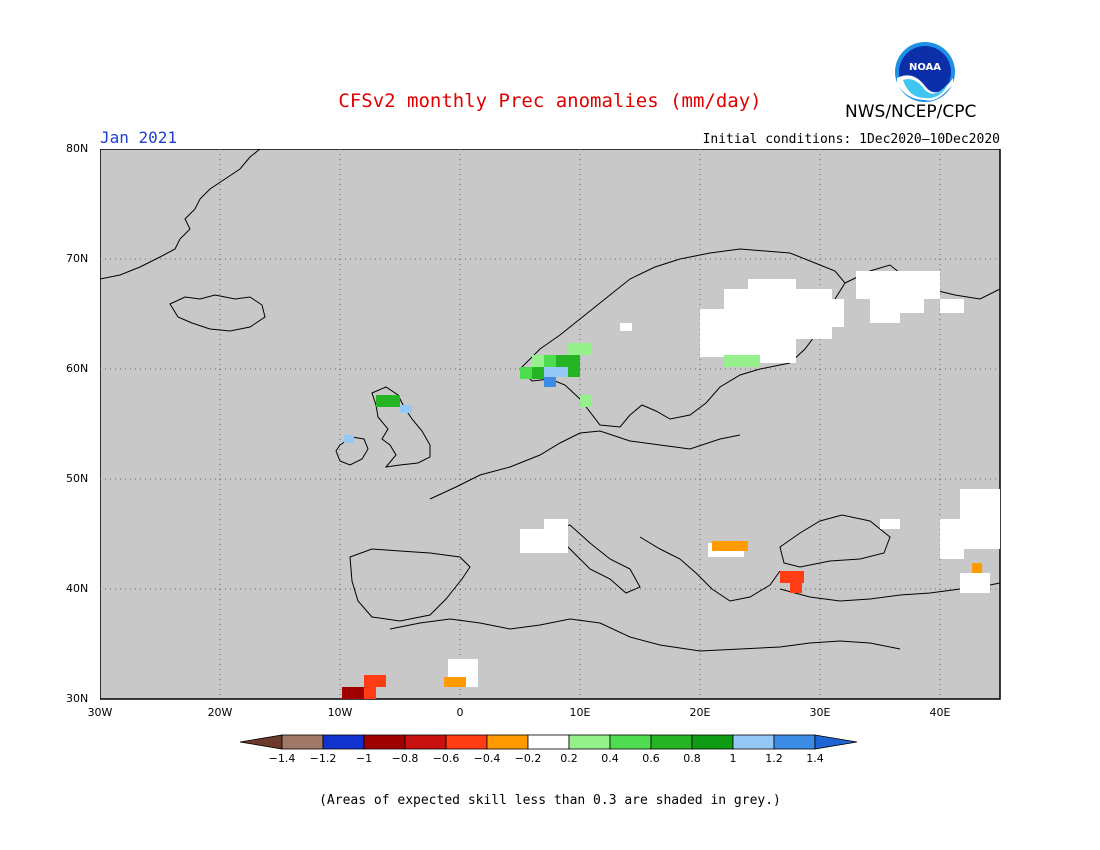  What do you see at coordinates (77, 478) in the screenshot?
I see `lat-label-50n: 50N` at bounding box center [77, 478].